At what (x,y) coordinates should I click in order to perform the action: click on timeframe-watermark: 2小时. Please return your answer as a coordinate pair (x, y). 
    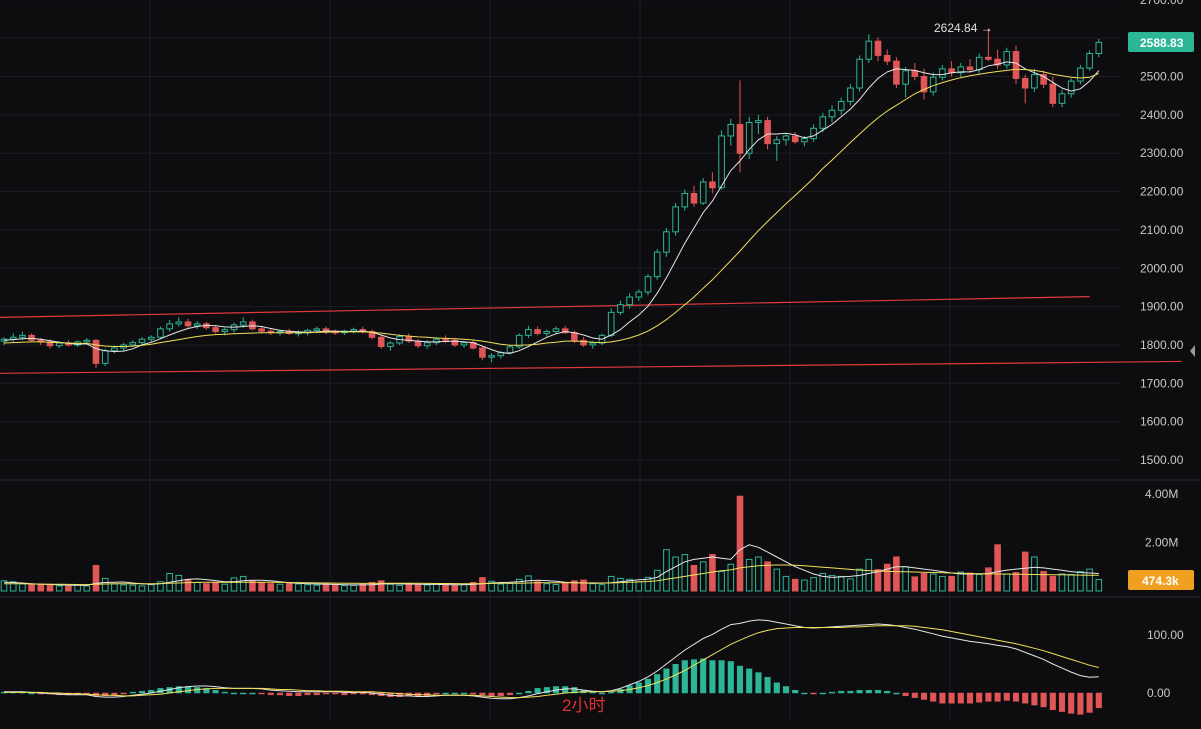
    Looking at the image, I should click on (583, 705).